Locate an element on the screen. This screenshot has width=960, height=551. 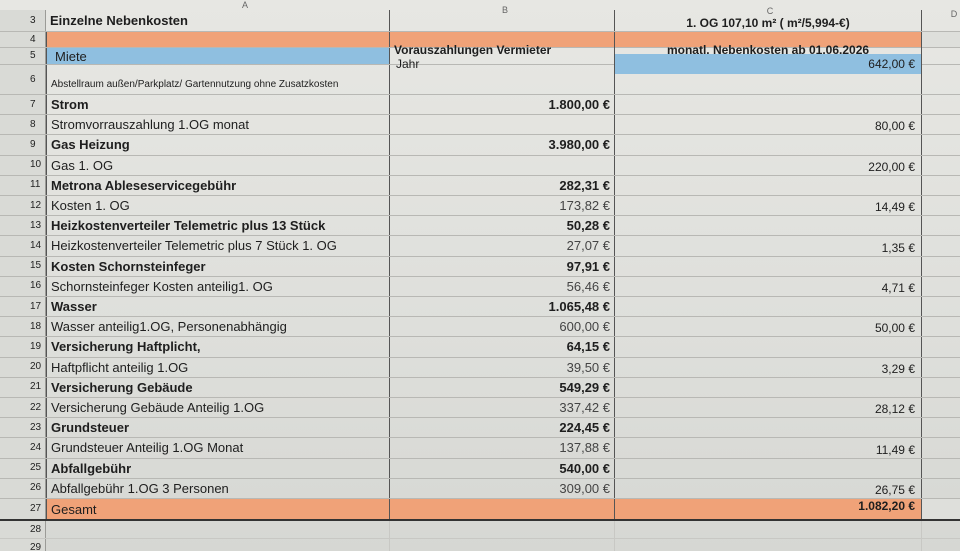
cell-d4 is located at coordinates (941, 39).